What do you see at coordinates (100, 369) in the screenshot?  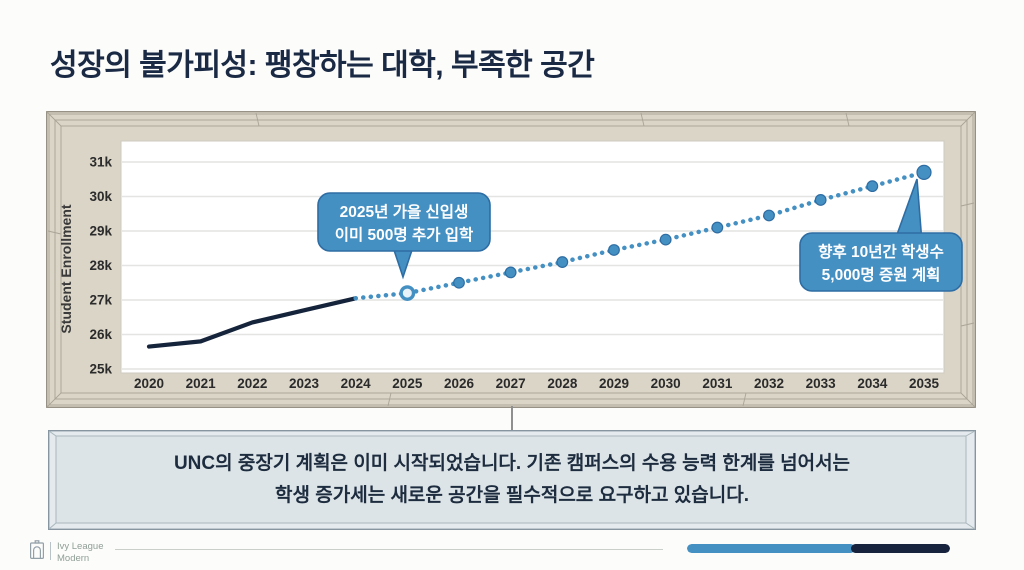 I see `svg-text: 25k` at bounding box center [100, 369].